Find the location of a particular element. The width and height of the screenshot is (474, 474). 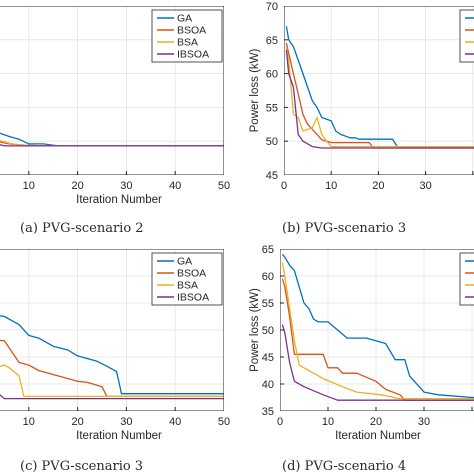

caption-panel-d: (d) PVG-scenario 4 is located at coordinates (344, 466).